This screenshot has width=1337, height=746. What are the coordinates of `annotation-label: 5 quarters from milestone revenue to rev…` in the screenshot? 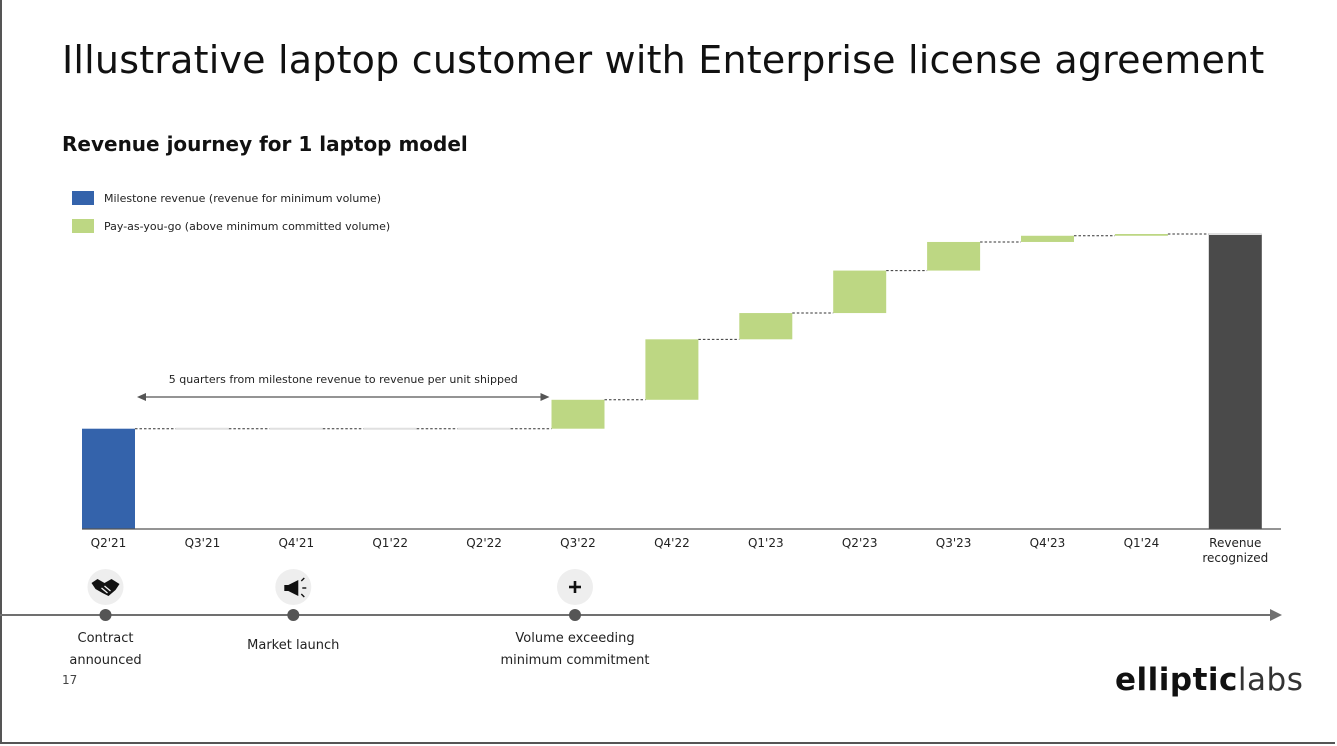 It's located at (343, 379).